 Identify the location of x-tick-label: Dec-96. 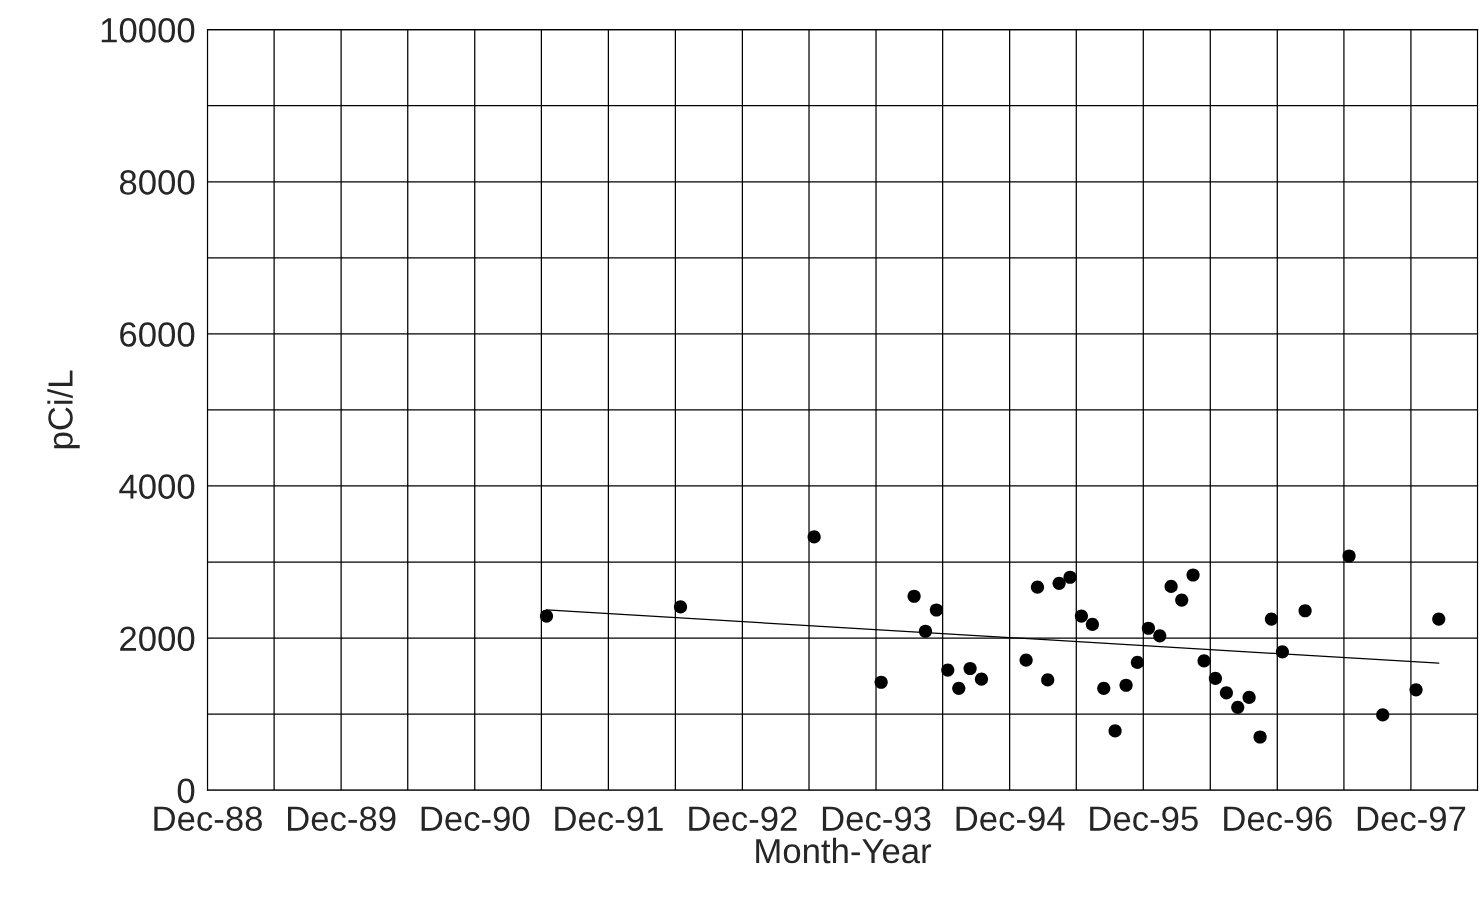
(1278, 818).